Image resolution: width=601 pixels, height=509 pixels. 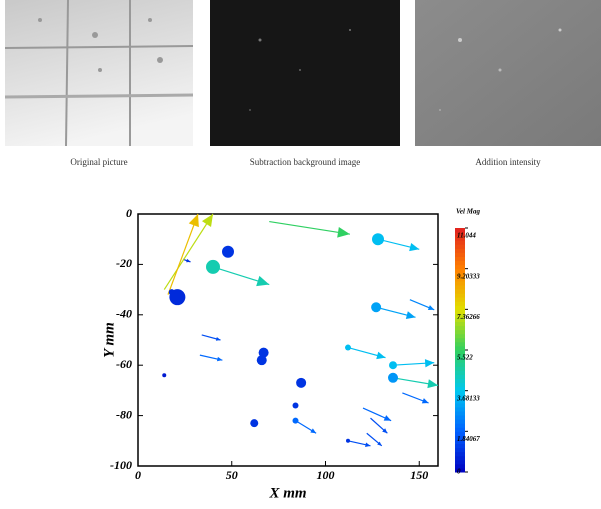 I want to click on original-image, so click(x=99, y=73).